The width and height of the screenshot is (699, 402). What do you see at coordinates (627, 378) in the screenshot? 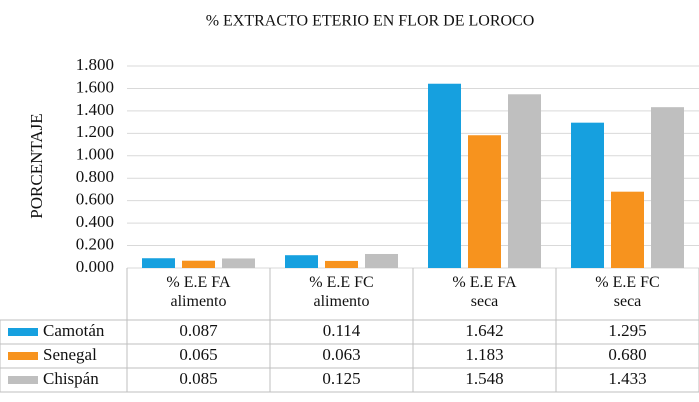
I see `table-value: 1.433` at bounding box center [627, 378].